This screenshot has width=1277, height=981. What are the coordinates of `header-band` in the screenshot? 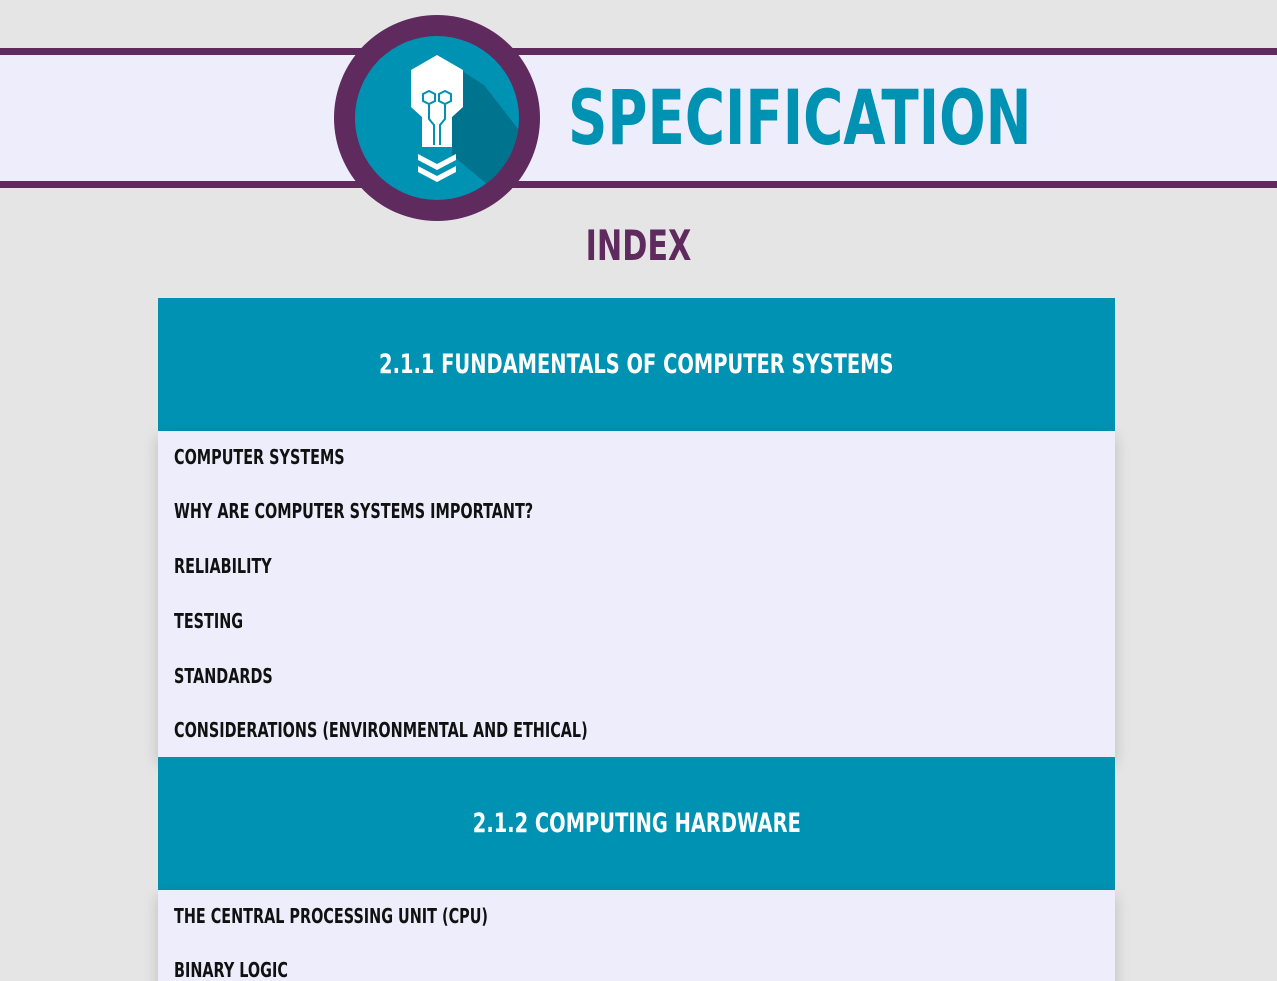 It's located at (638, 118).